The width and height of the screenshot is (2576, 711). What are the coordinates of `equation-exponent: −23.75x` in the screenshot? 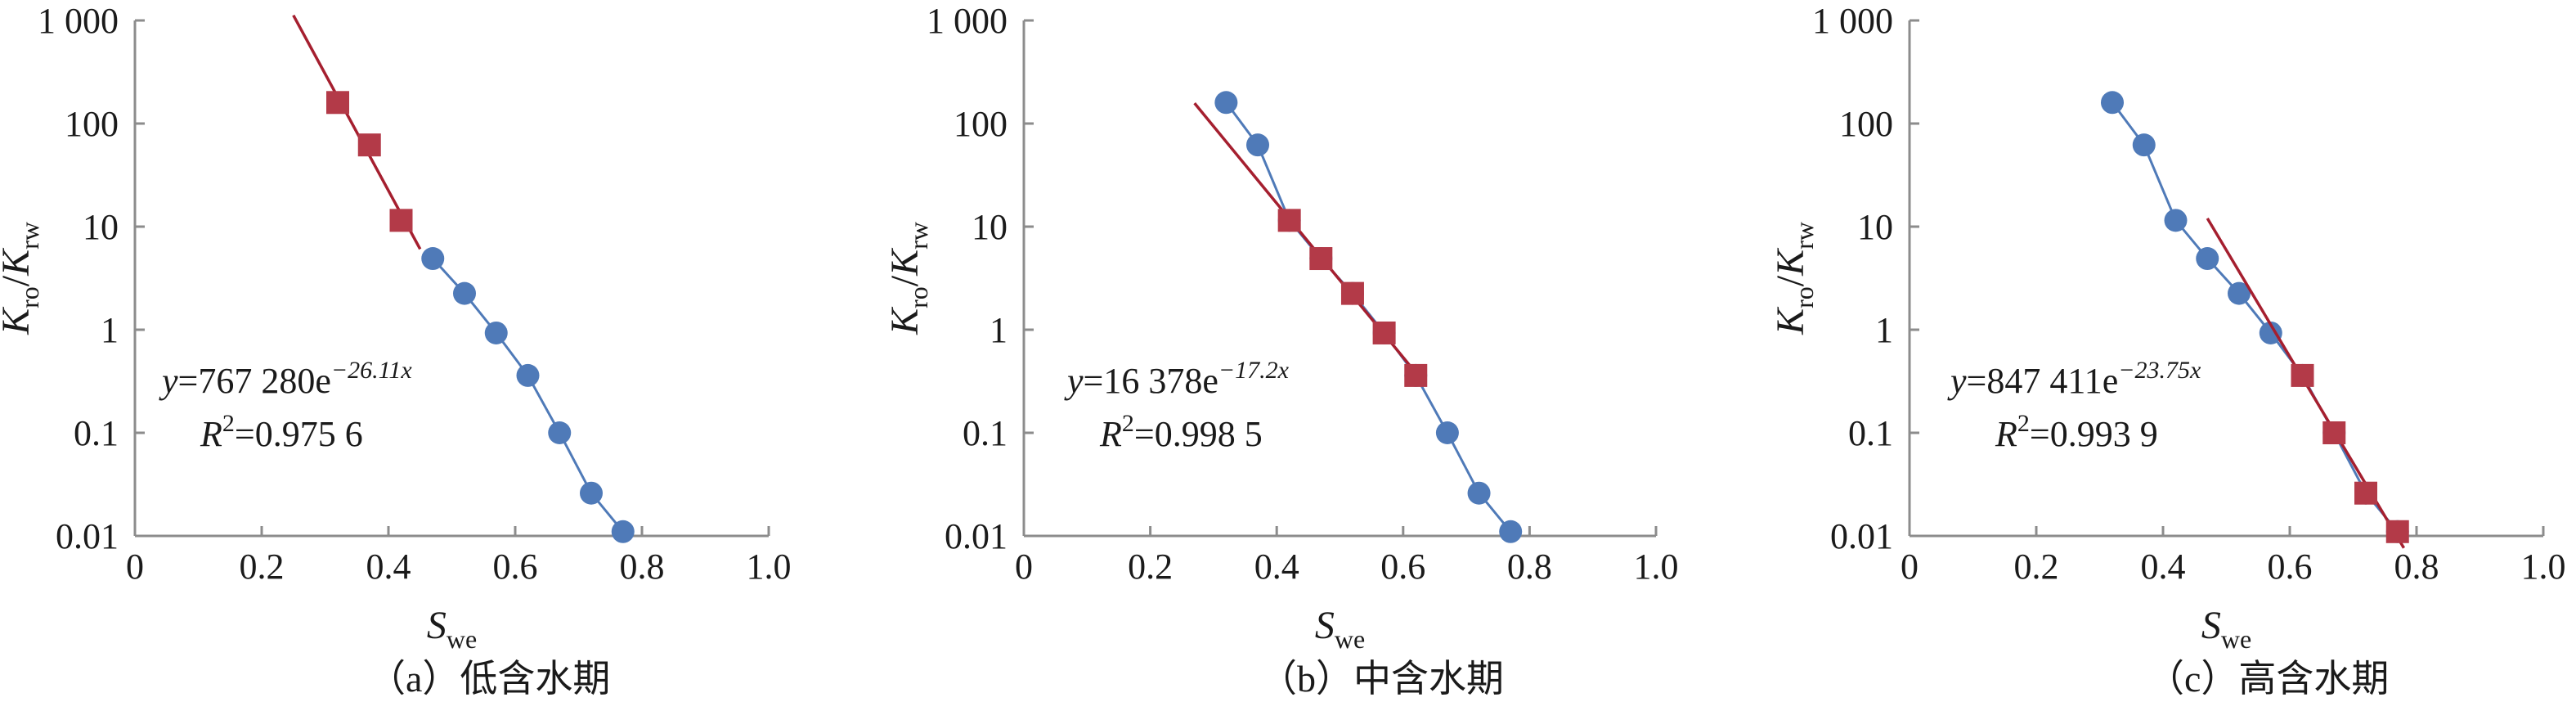 It's located at (2159, 371).